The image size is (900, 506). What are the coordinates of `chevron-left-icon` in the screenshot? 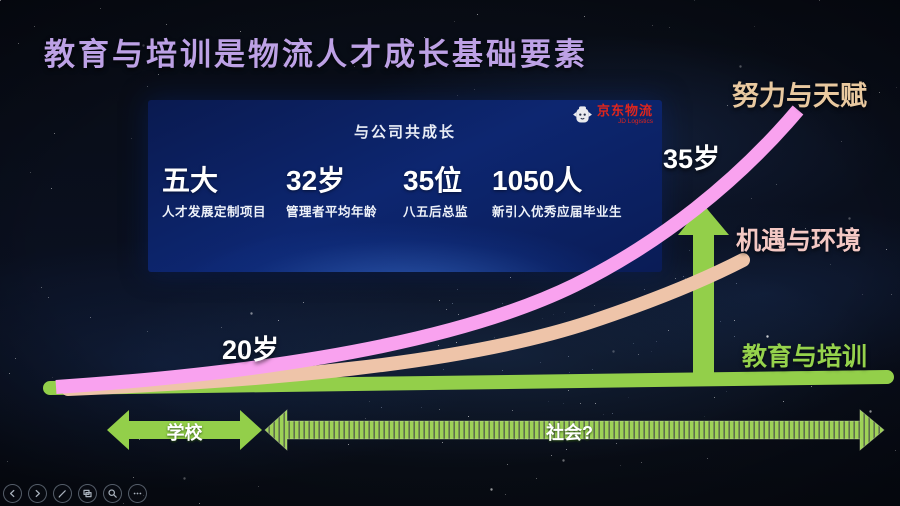 It's located at (12, 493).